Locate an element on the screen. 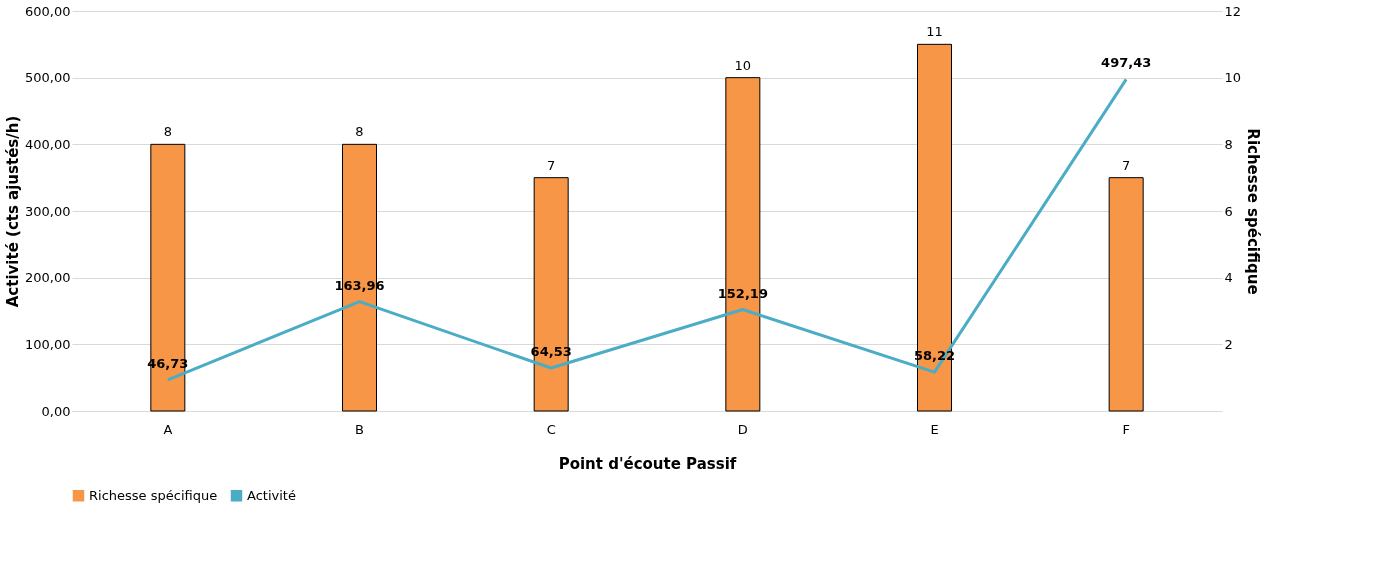 This screenshot has width=1392, height=563. x-axis-title: Point d'écoute Passif is located at coordinates (647, 463).